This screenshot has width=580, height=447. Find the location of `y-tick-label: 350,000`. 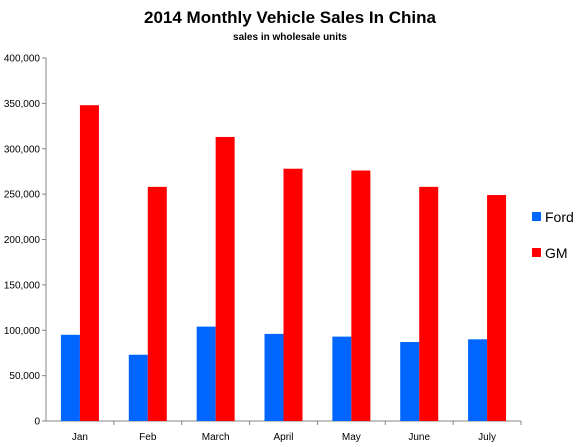

y-tick-label: 350,000 is located at coordinates (22, 104).